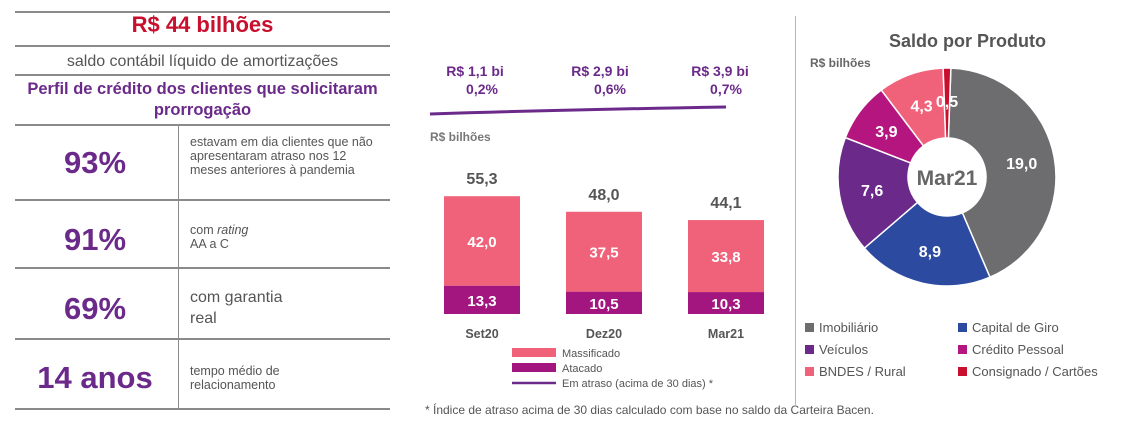 This screenshot has height=428, width=1133. What do you see at coordinates (726, 334) in the screenshot?
I see `category-label: Mar21` at bounding box center [726, 334].